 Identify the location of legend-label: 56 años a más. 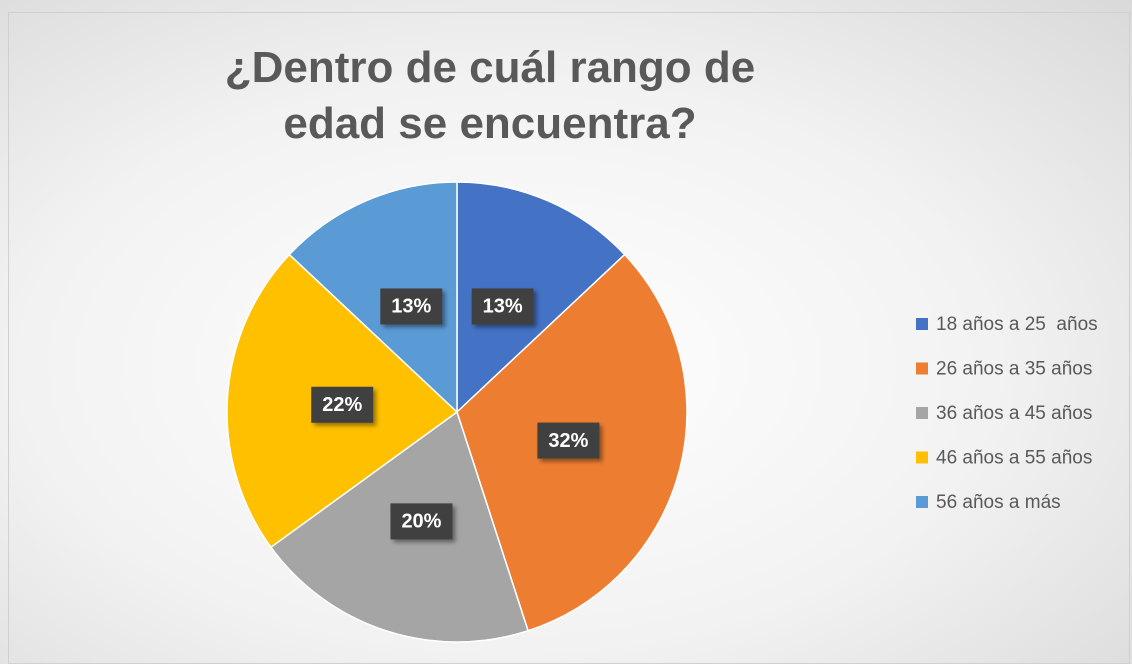
(998, 502).